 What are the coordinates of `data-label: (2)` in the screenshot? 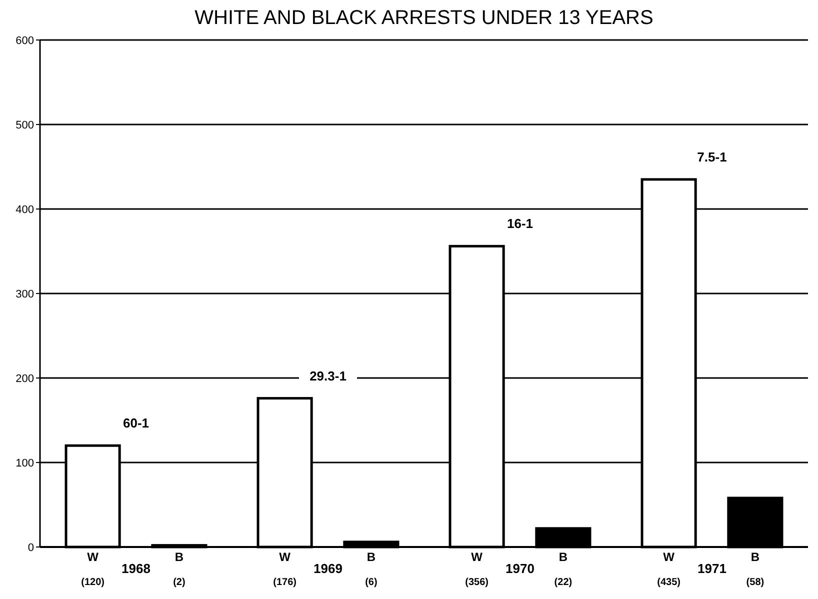 It's located at (179, 582).